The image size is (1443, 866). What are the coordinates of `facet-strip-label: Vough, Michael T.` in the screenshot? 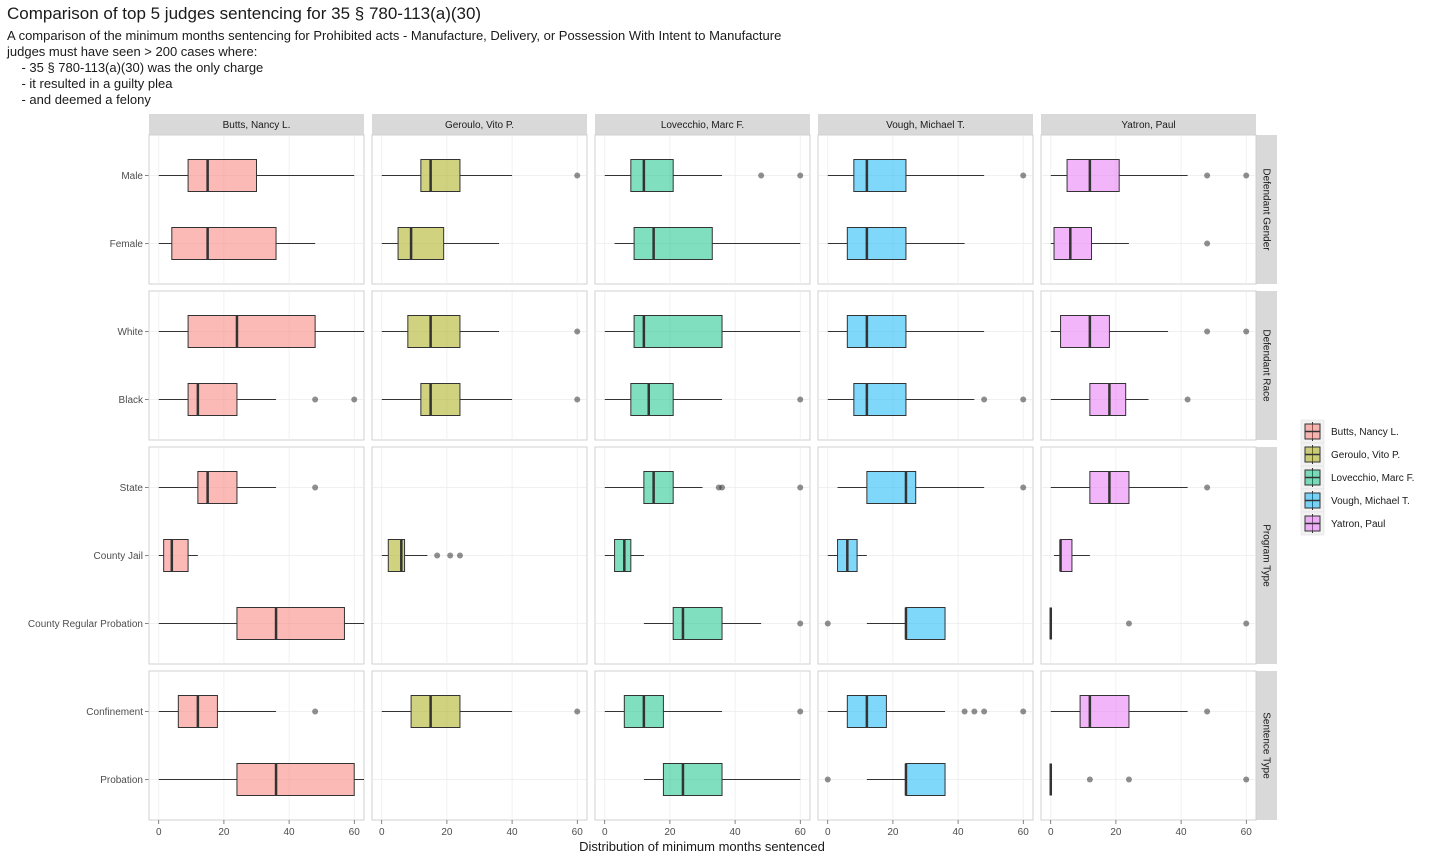 It's located at (925, 125).